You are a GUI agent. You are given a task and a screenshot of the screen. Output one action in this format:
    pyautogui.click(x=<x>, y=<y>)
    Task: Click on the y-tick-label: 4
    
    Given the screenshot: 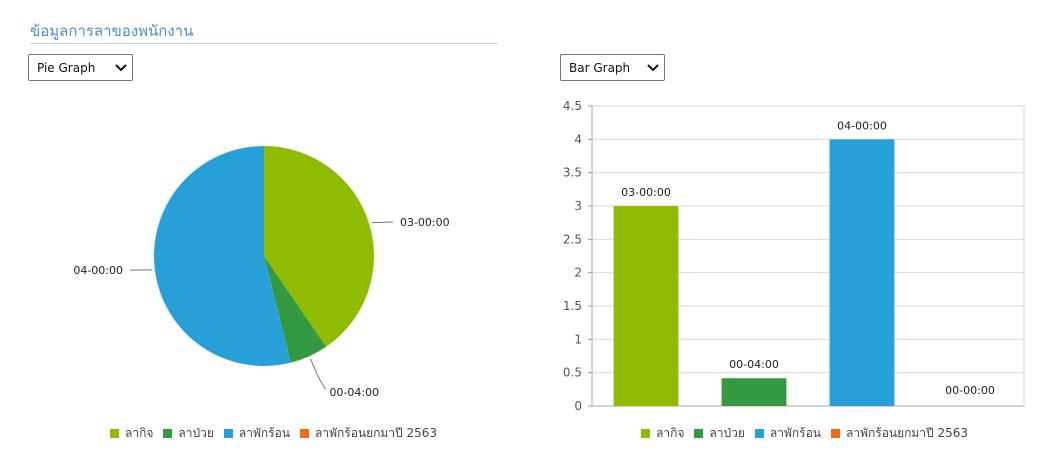 What is the action you would take?
    pyautogui.click(x=578, y=139)
    